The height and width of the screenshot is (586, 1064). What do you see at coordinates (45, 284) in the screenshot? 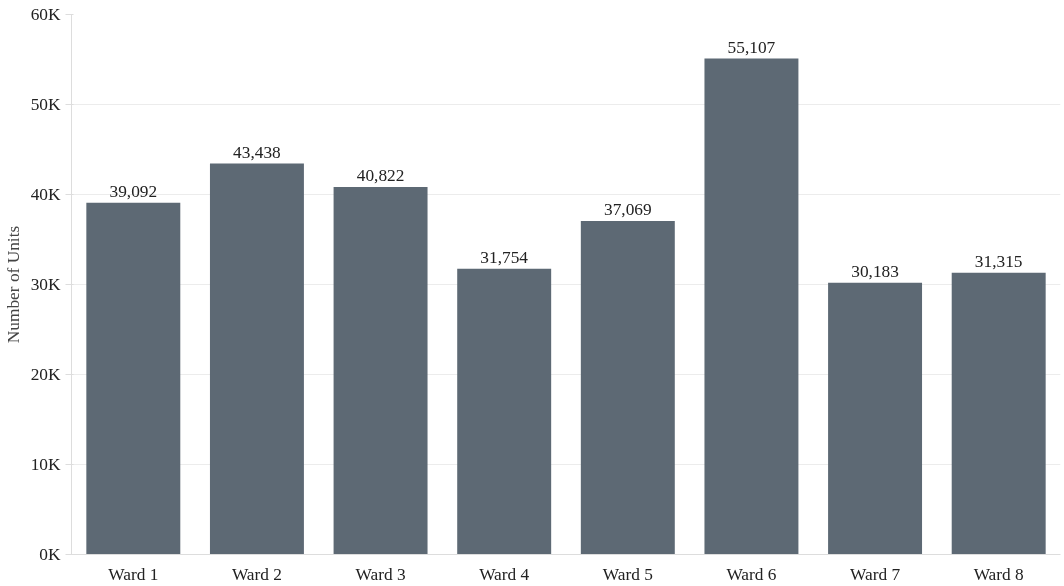
I see `y-tick-label: 30K` at bounding box center [45, 284].